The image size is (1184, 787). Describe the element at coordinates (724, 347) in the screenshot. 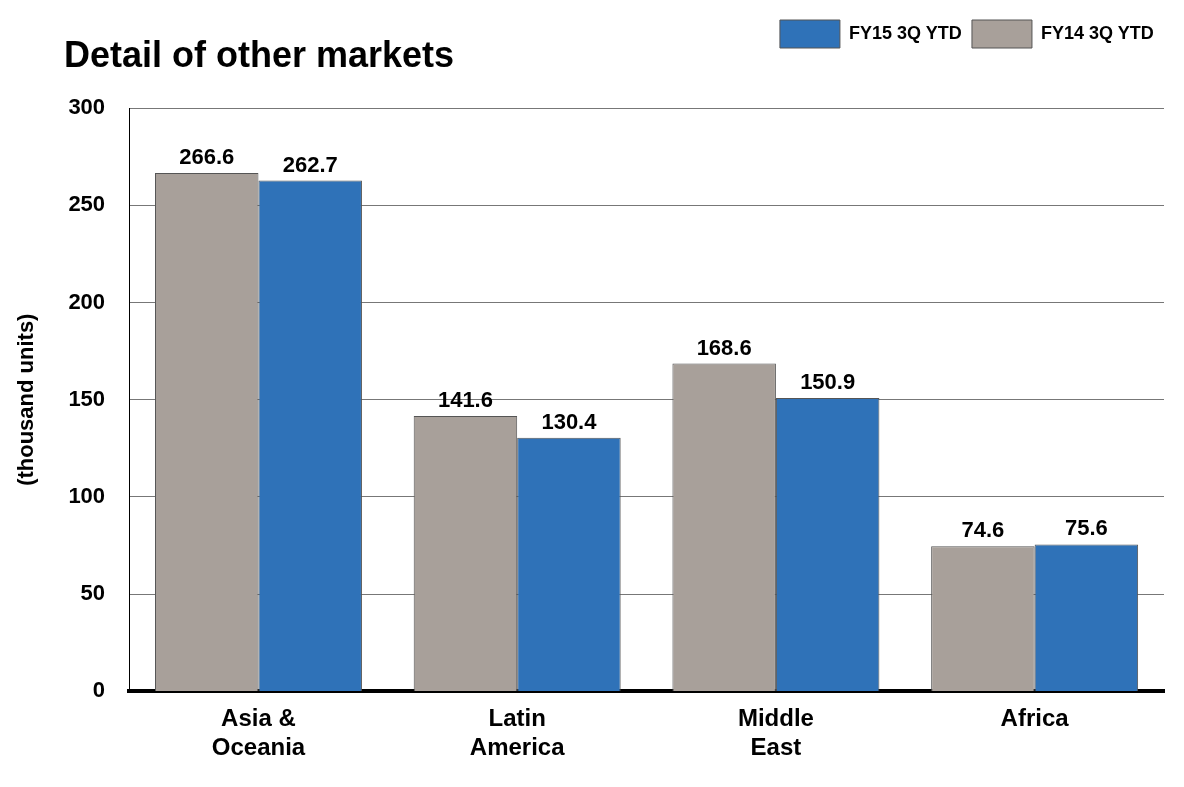

I see `data-label: 168.6` at that location.